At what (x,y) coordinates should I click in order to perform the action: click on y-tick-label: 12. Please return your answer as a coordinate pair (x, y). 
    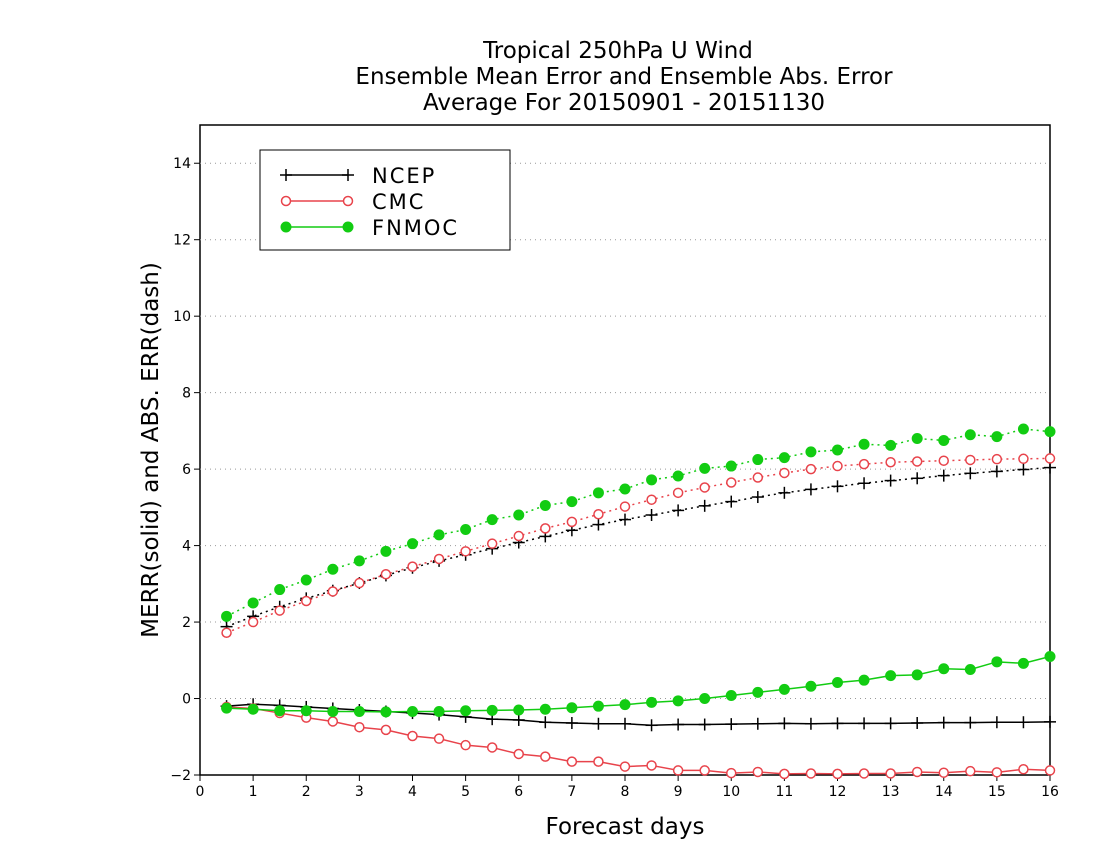
    Looking at the image, I should click on (182, 241).